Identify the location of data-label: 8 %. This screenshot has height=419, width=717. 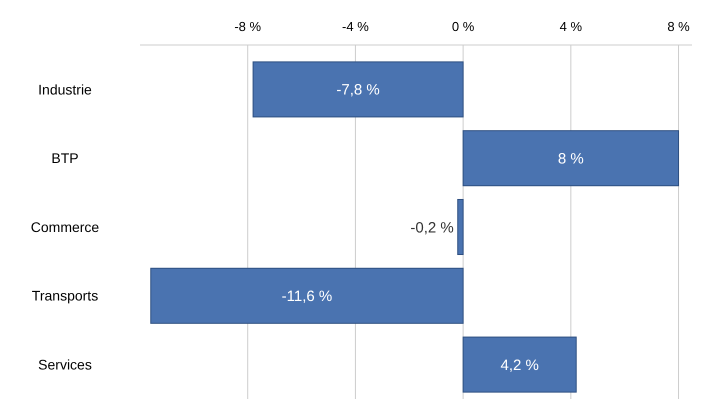
(571, 159).